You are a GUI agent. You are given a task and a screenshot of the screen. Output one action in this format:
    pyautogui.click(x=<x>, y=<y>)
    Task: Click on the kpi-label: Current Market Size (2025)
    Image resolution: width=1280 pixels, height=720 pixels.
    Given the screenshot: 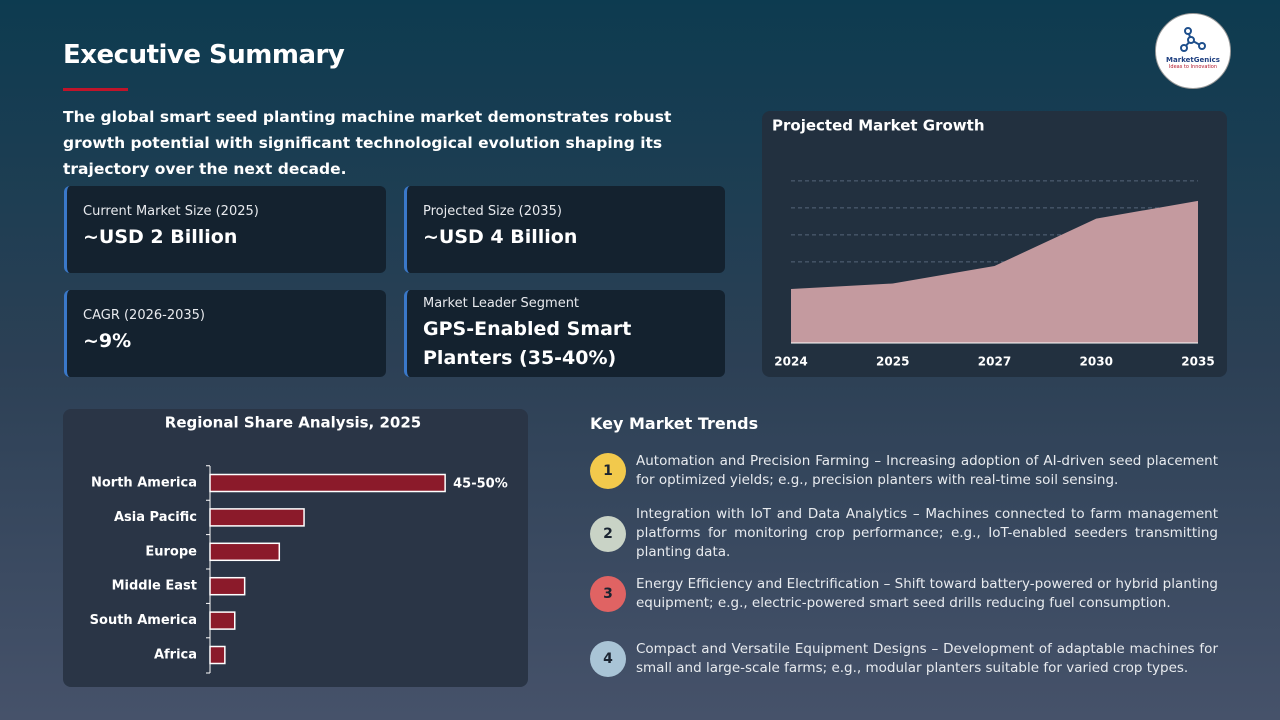 What is the action you would take?
    pyautogui.click(x=171, y=211)
    